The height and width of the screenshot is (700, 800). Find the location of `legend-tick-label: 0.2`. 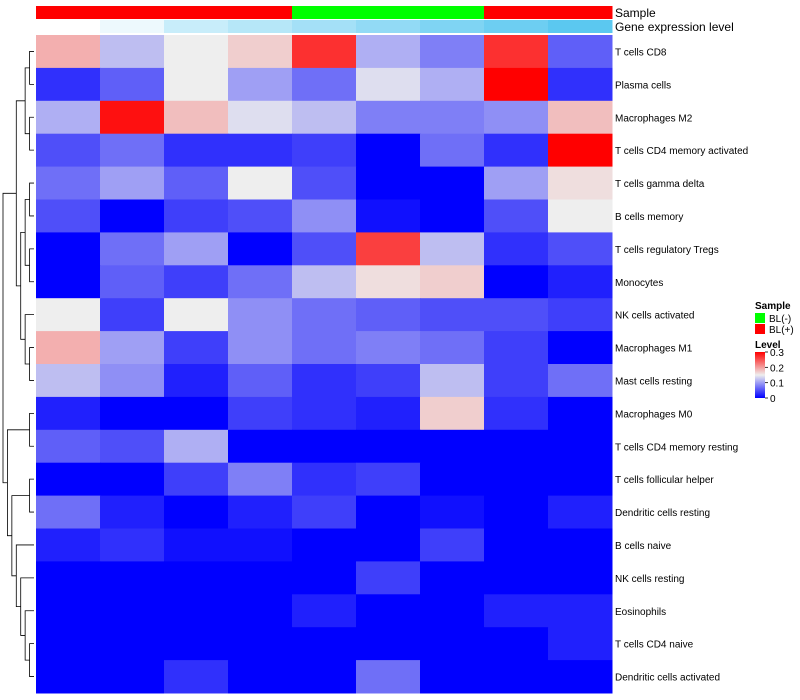

legend-tick-label: 0.2 is located at coordinates (777, 368).